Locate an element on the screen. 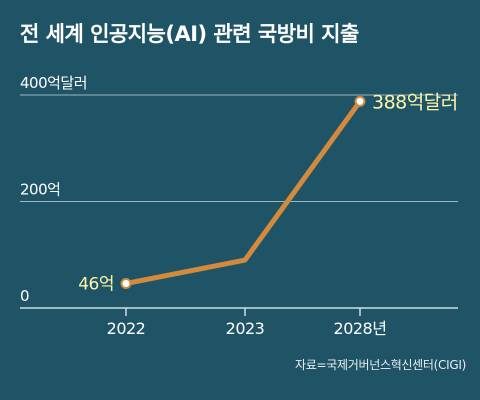  x-tick-label-2: 2028년 is located at coordinates (360, 328).